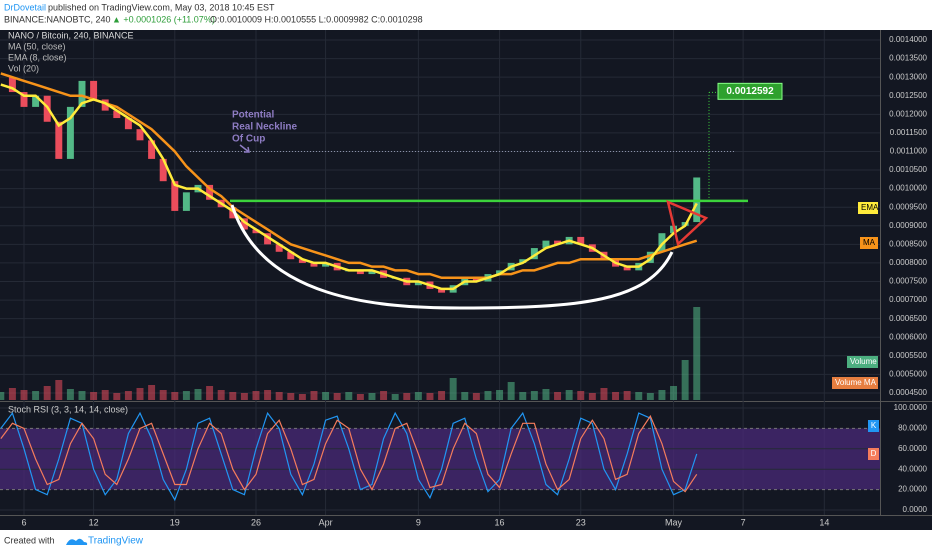  What do you see at coordinates (908, 281) in the screenshot?
I see `y-tick-label: 0.0007500` at bounding box center [908, 281].